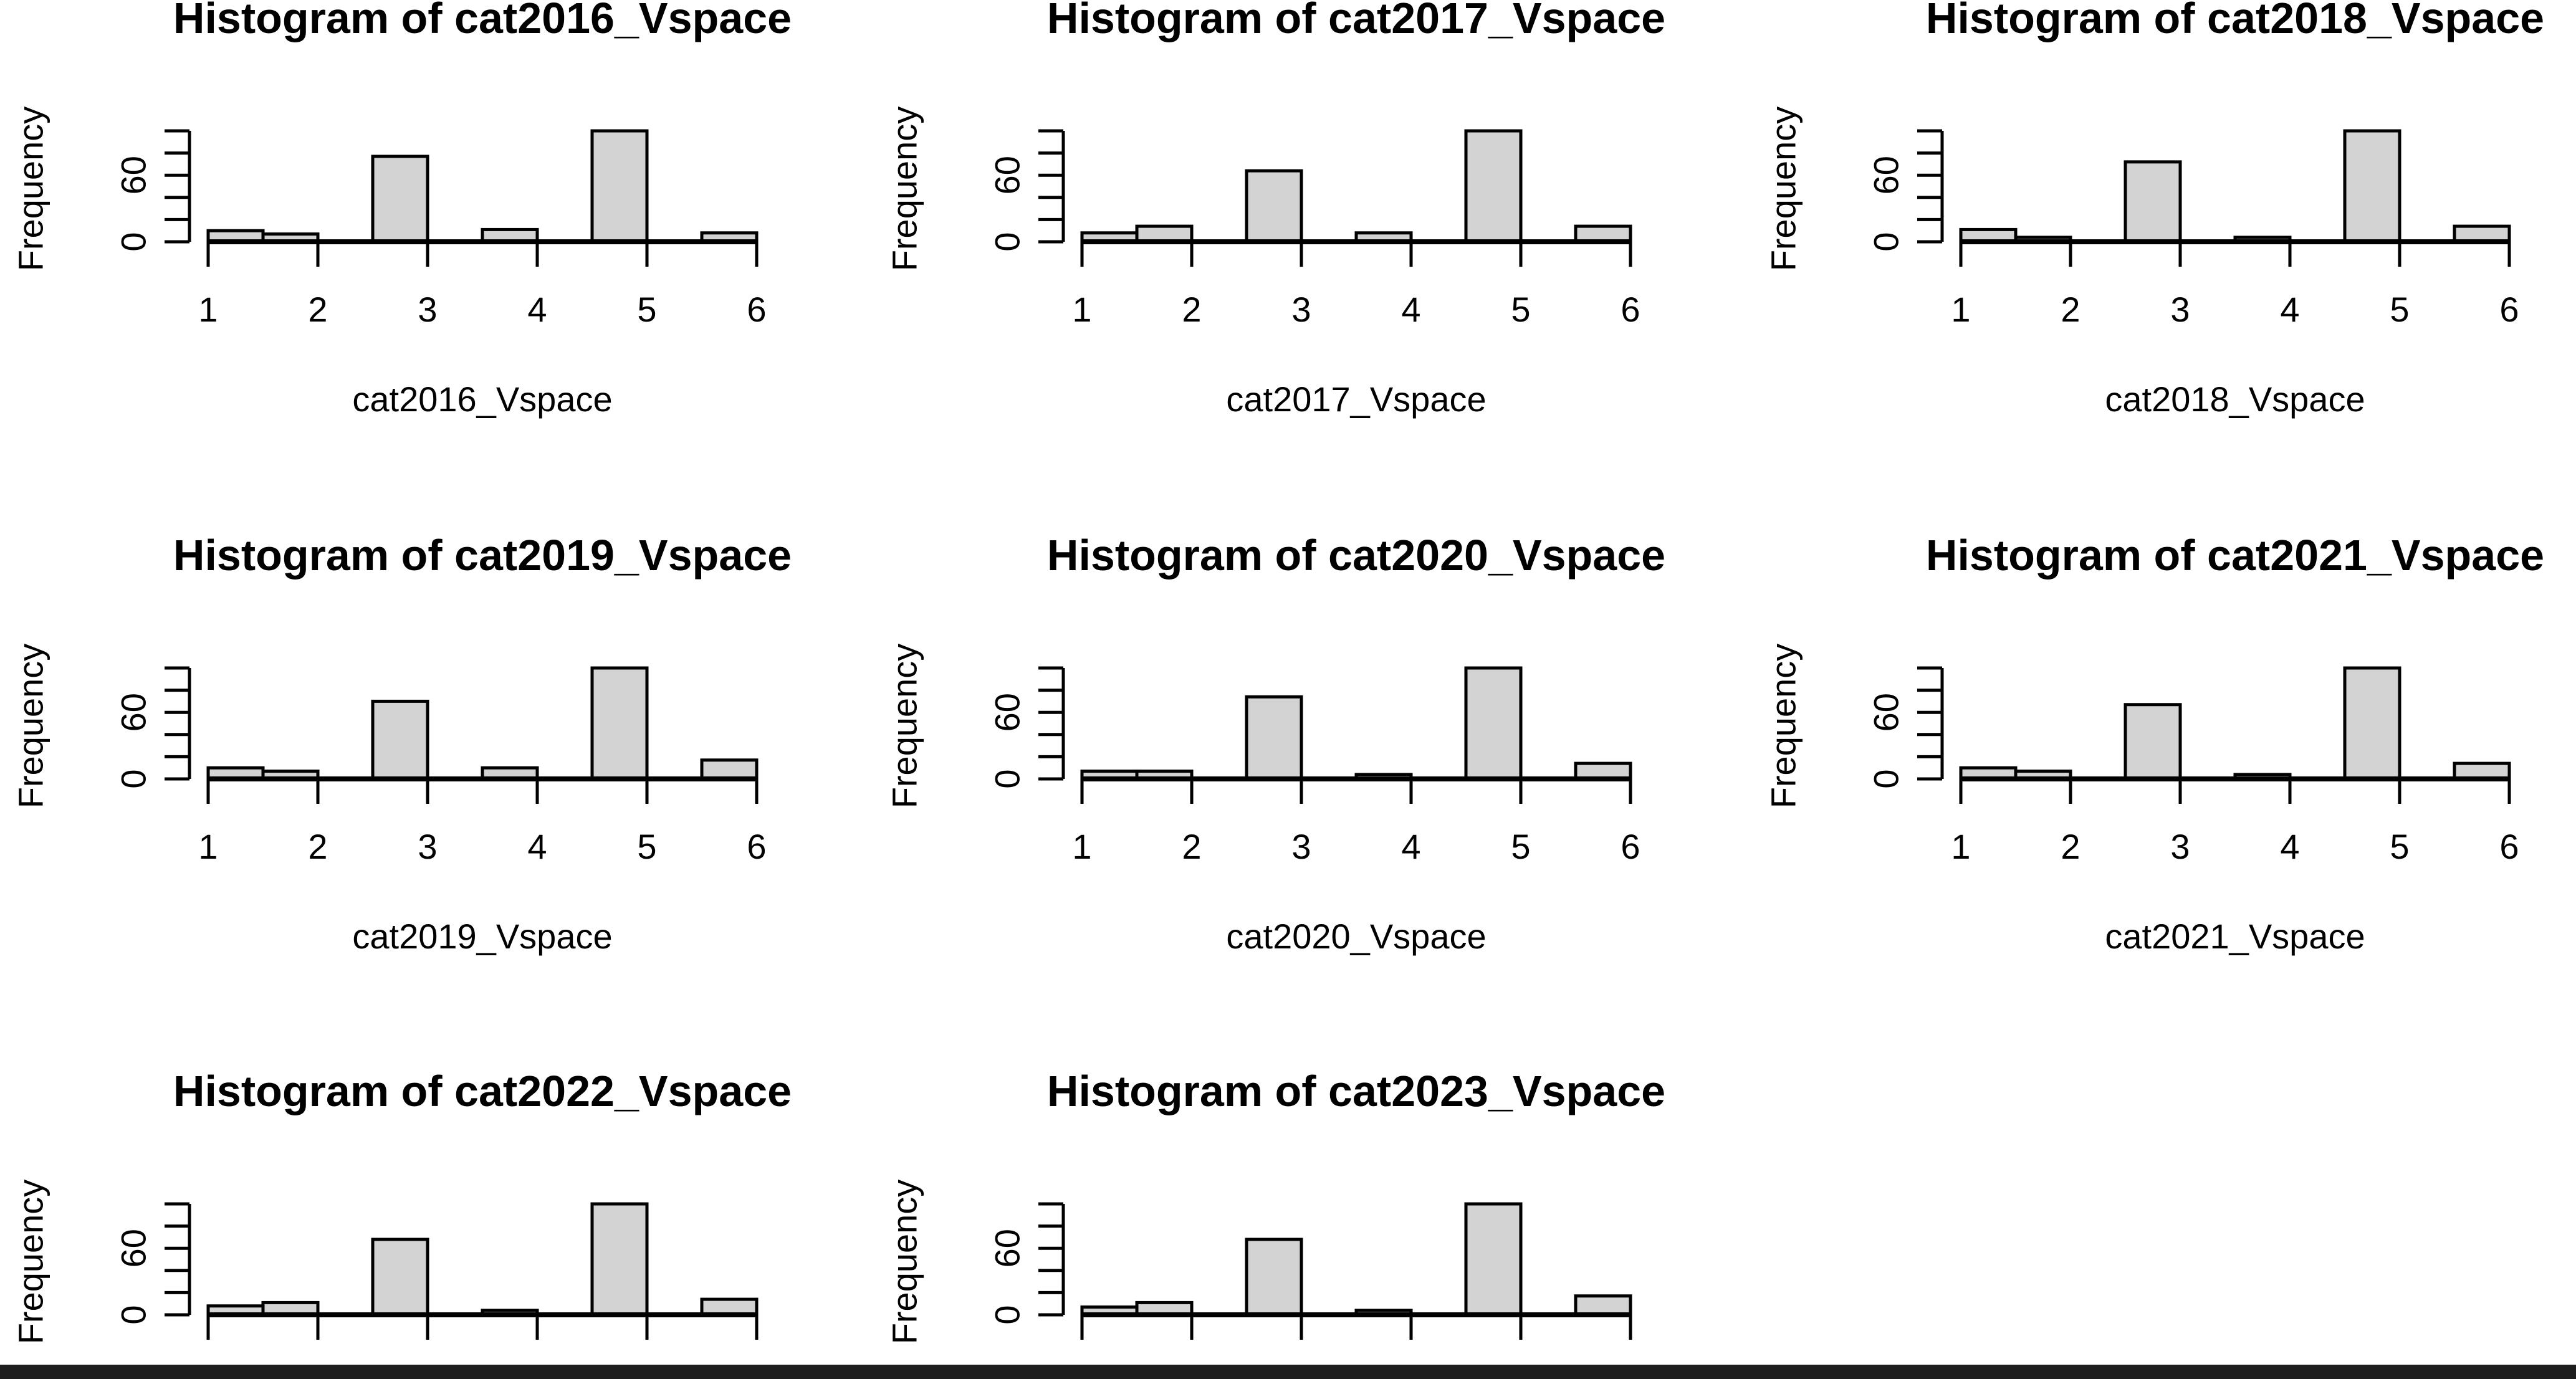  Describe the element at coordinates (2235, 21) in the screenshot. I see `chart-title: Histogram of cat2018_Vspace` at that location.